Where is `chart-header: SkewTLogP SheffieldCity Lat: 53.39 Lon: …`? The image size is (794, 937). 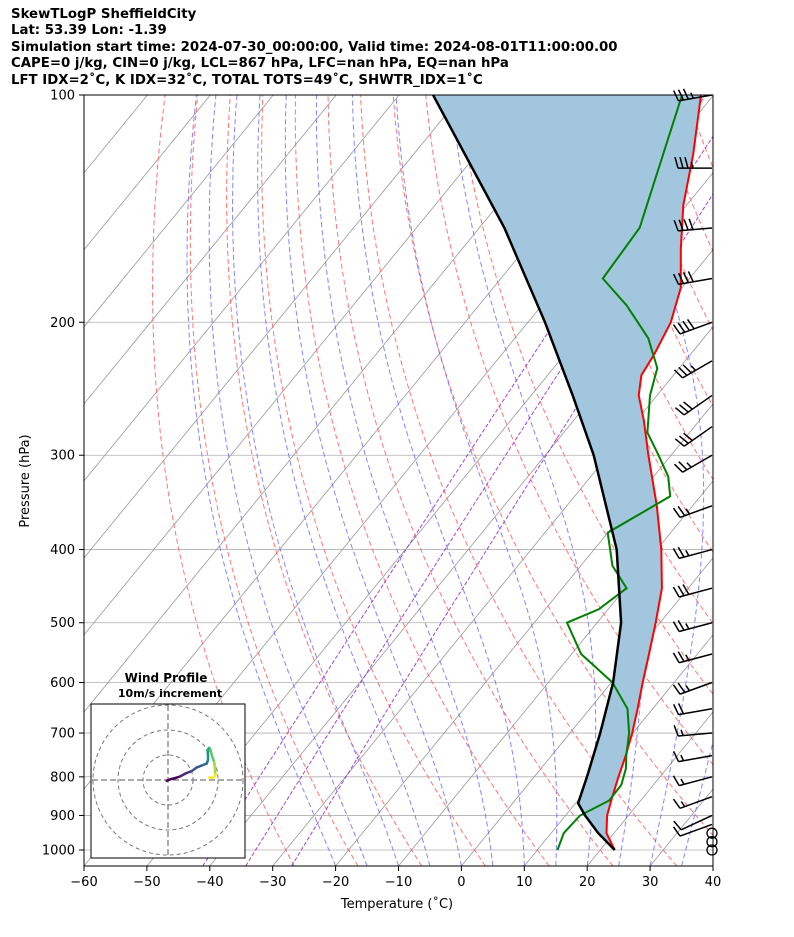
chart-header: SkewTLogP SheffieldCity Lat: 53.39 Lon: … is located at coordinates (396, 48).